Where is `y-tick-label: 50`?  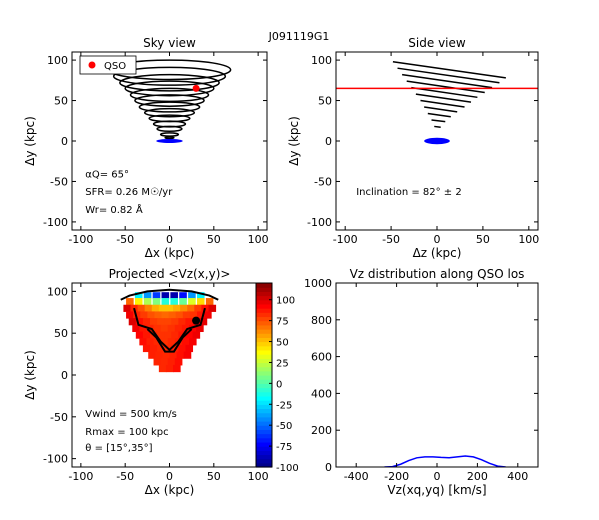
y-tick-label: 50 is located at coordinates (325, 101).